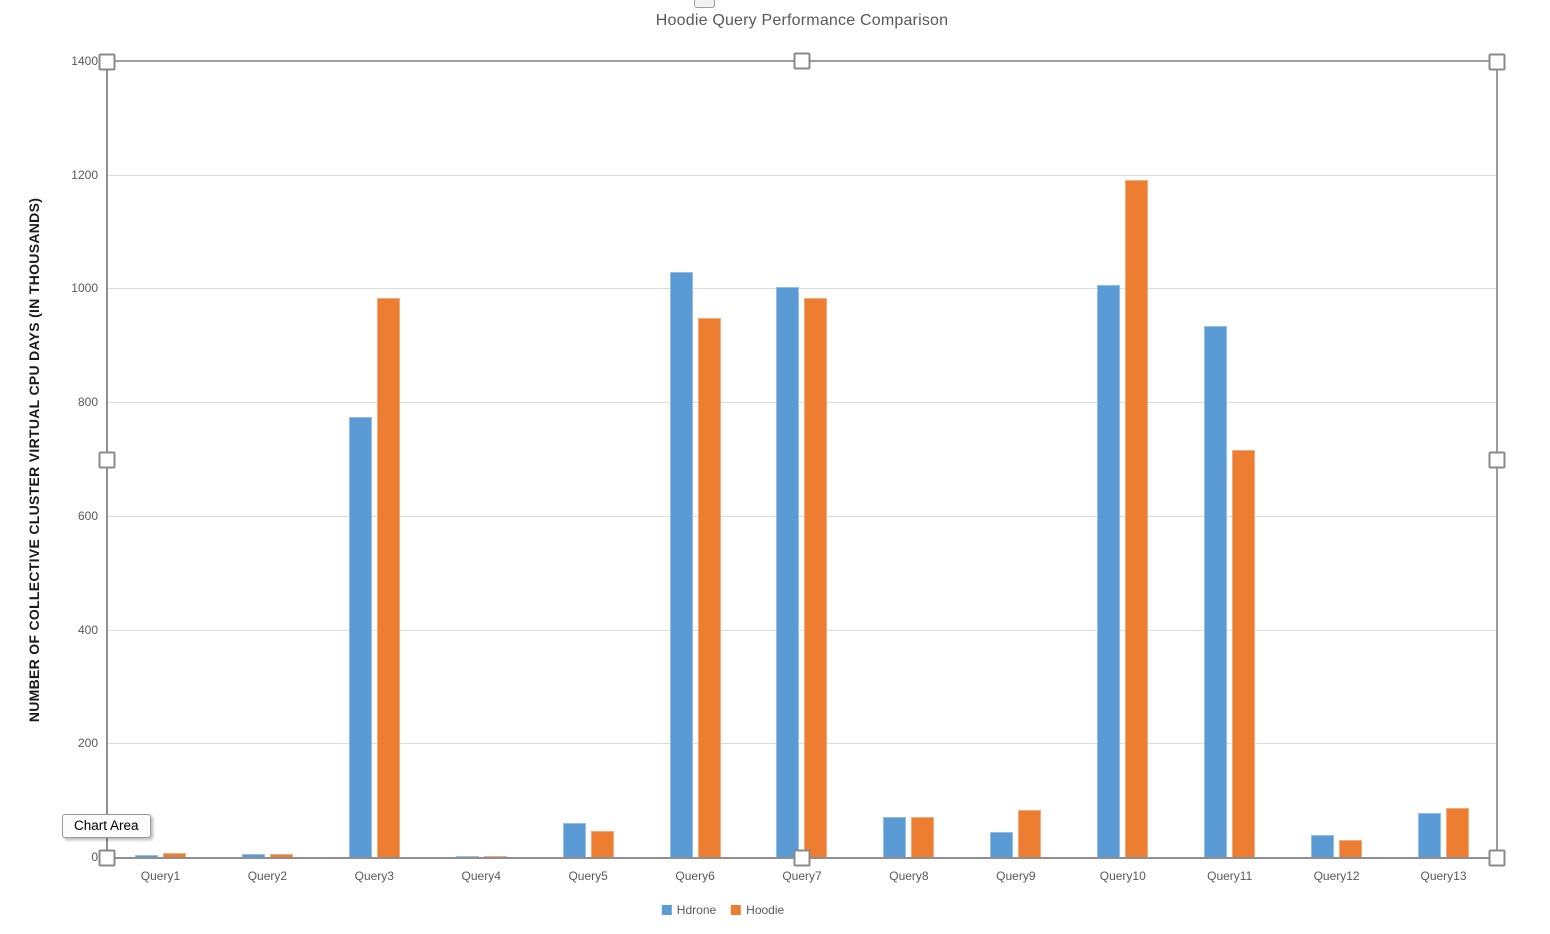 Image resolution: width=1550 pixels, height=934 pixels. Describe the element at coordinates (709, 587) in the screenshot. I see `bar-hoodie-query6` at that location.